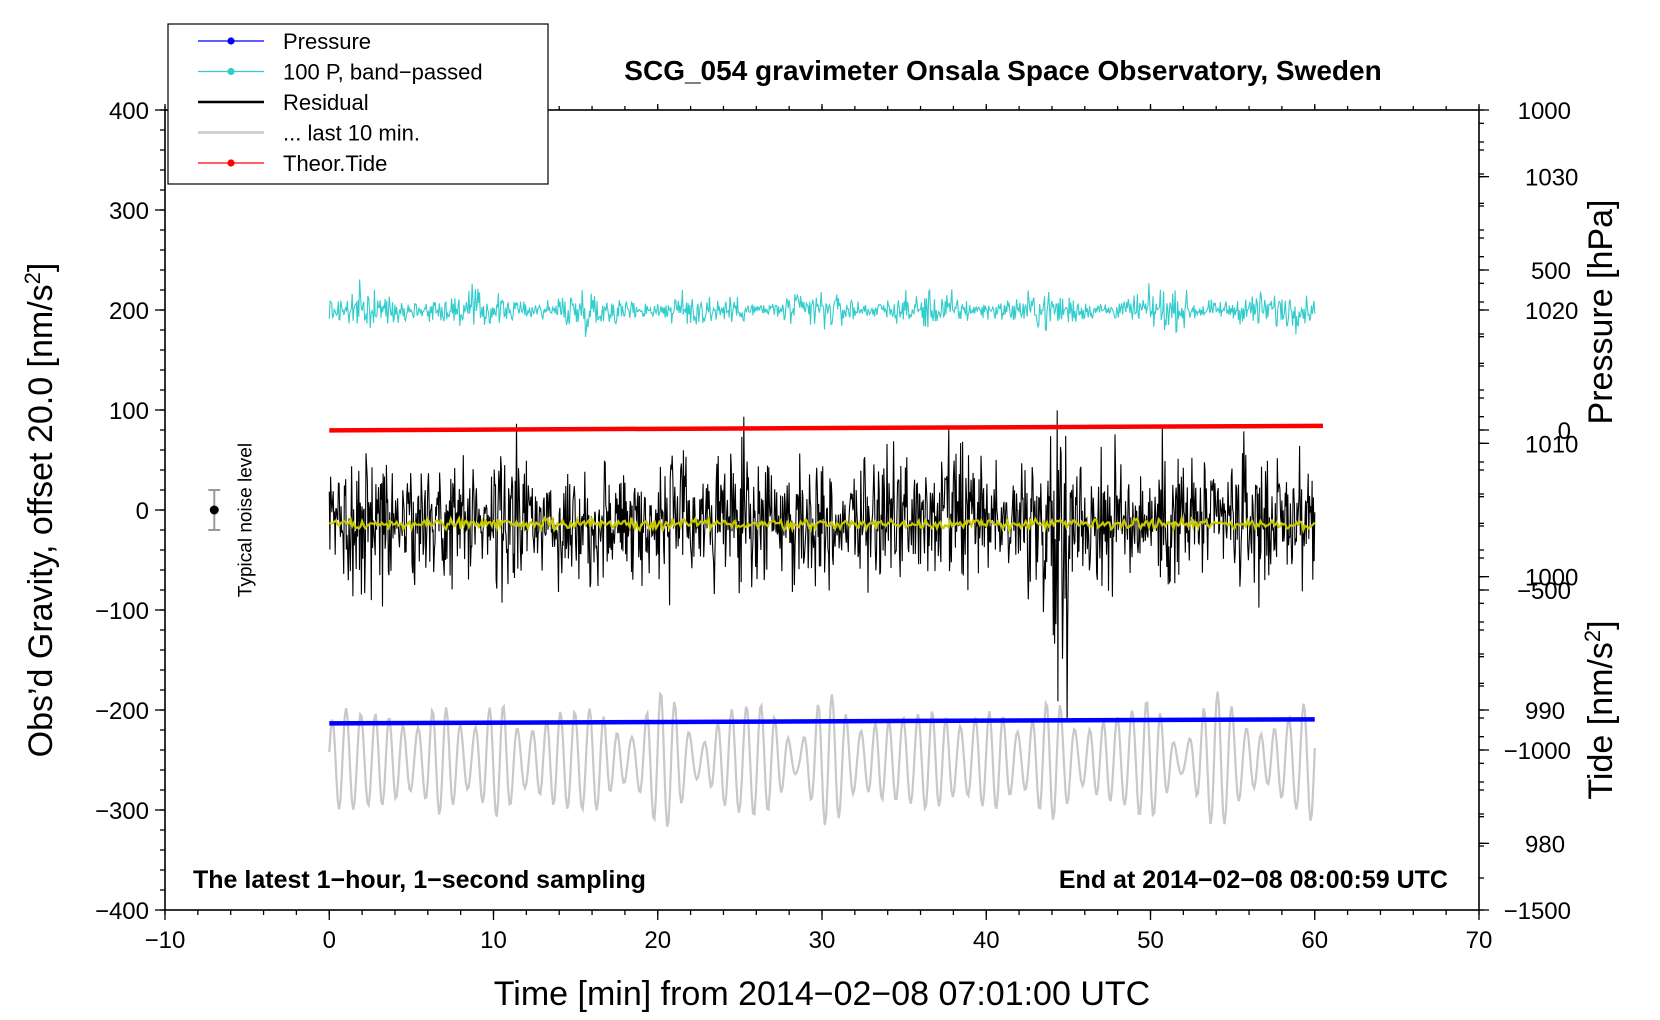  I want to click on noise-marker: Typical noise level, so click(232, 520).